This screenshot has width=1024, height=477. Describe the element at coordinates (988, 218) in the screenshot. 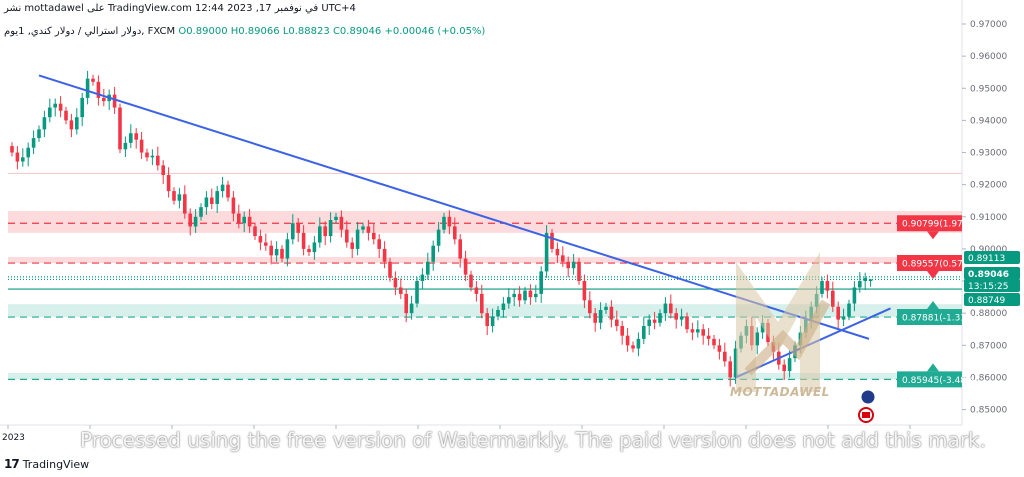

I see `y-tick-label: 0.91000` at that location.